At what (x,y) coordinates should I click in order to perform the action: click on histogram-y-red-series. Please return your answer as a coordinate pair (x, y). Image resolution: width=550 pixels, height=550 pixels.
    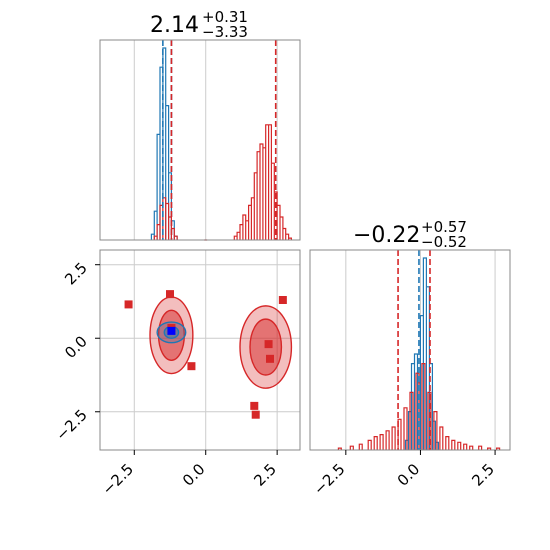
    Looking at the image, I should click on (419, 406).